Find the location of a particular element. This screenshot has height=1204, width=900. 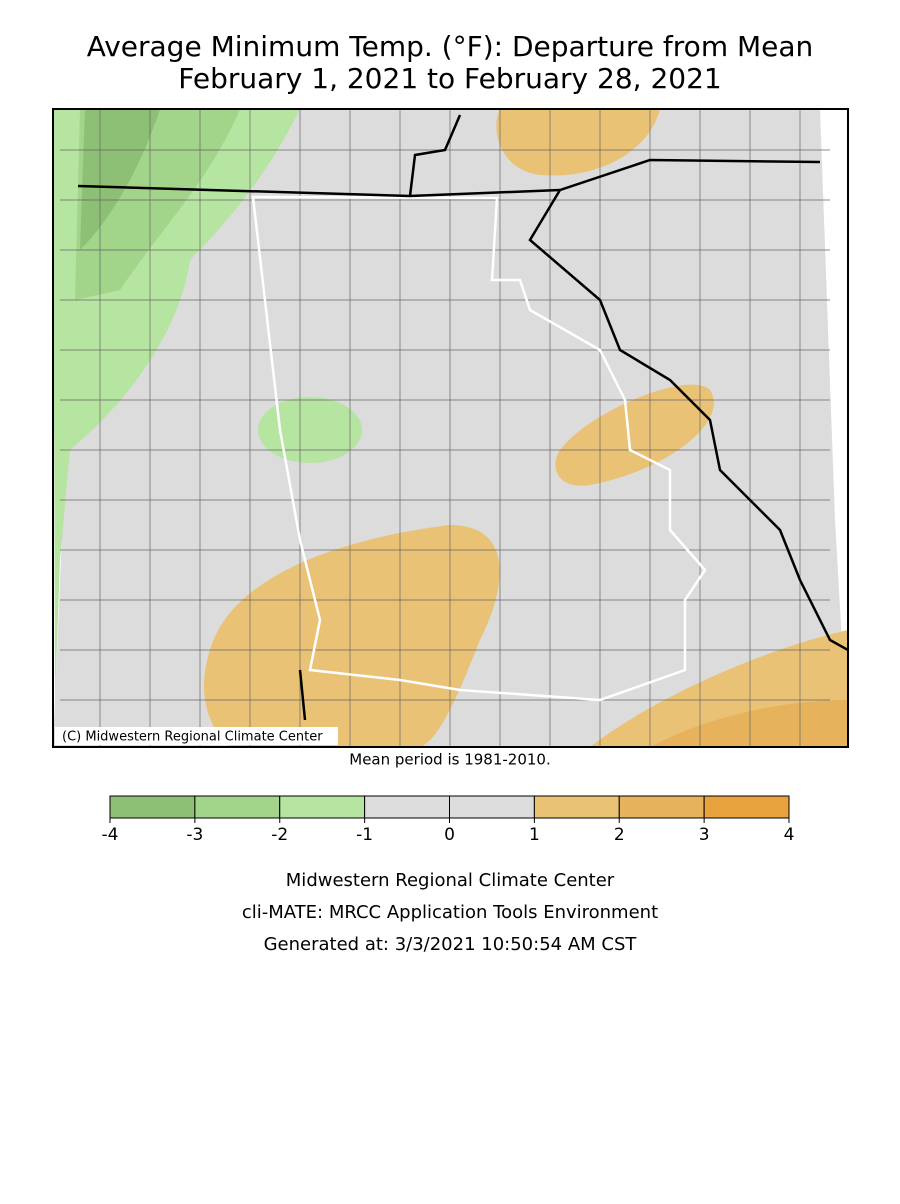

legend-tick-label: 3 is located at coordinates (704, 835).